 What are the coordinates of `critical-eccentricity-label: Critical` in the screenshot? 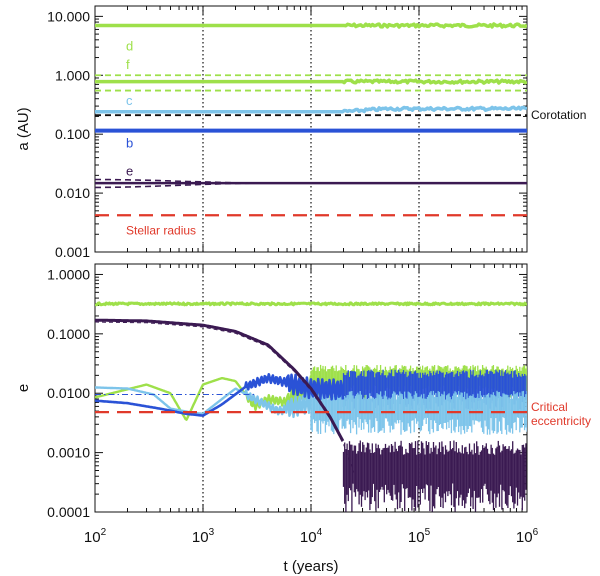 It's located at (549, 407).